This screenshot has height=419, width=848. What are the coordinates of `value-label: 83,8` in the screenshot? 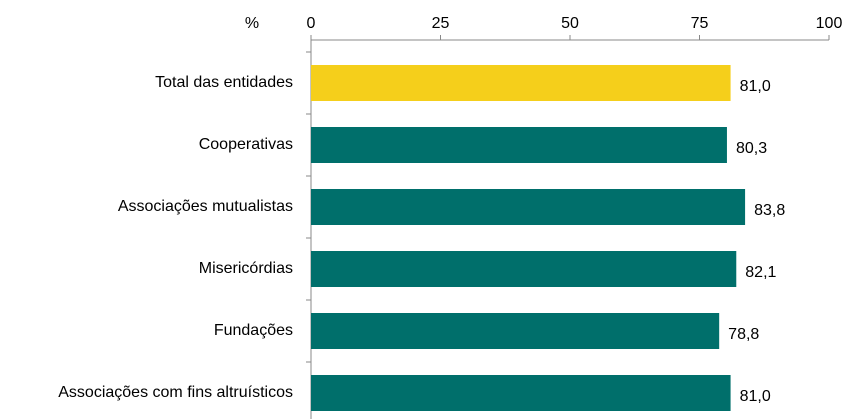 It's located at (769, 210).